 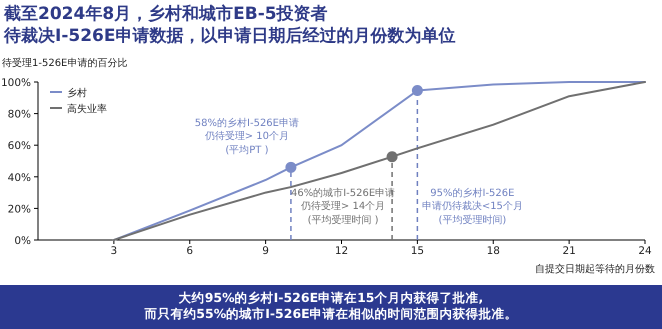 I want to click on x-tick-label: 12, so click(x=341, y=251).